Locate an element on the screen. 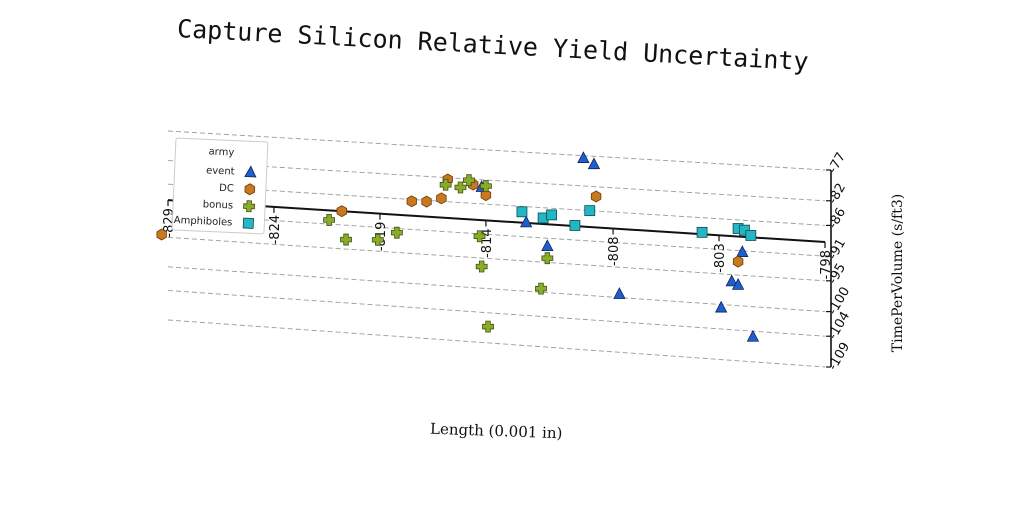 This screenshot has width=1024, height=512. y-tick-label: -109 is located at coordinates (839, 356).